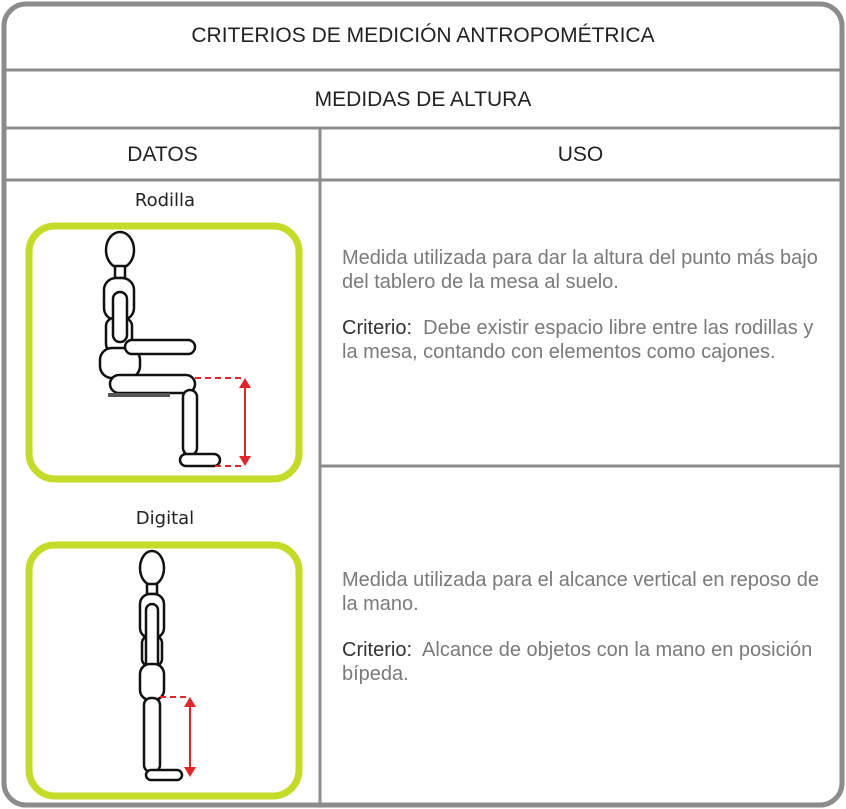  Describe the element at coordinates (580, 154) in the screenshot. I see `column-header: USO` at that location.